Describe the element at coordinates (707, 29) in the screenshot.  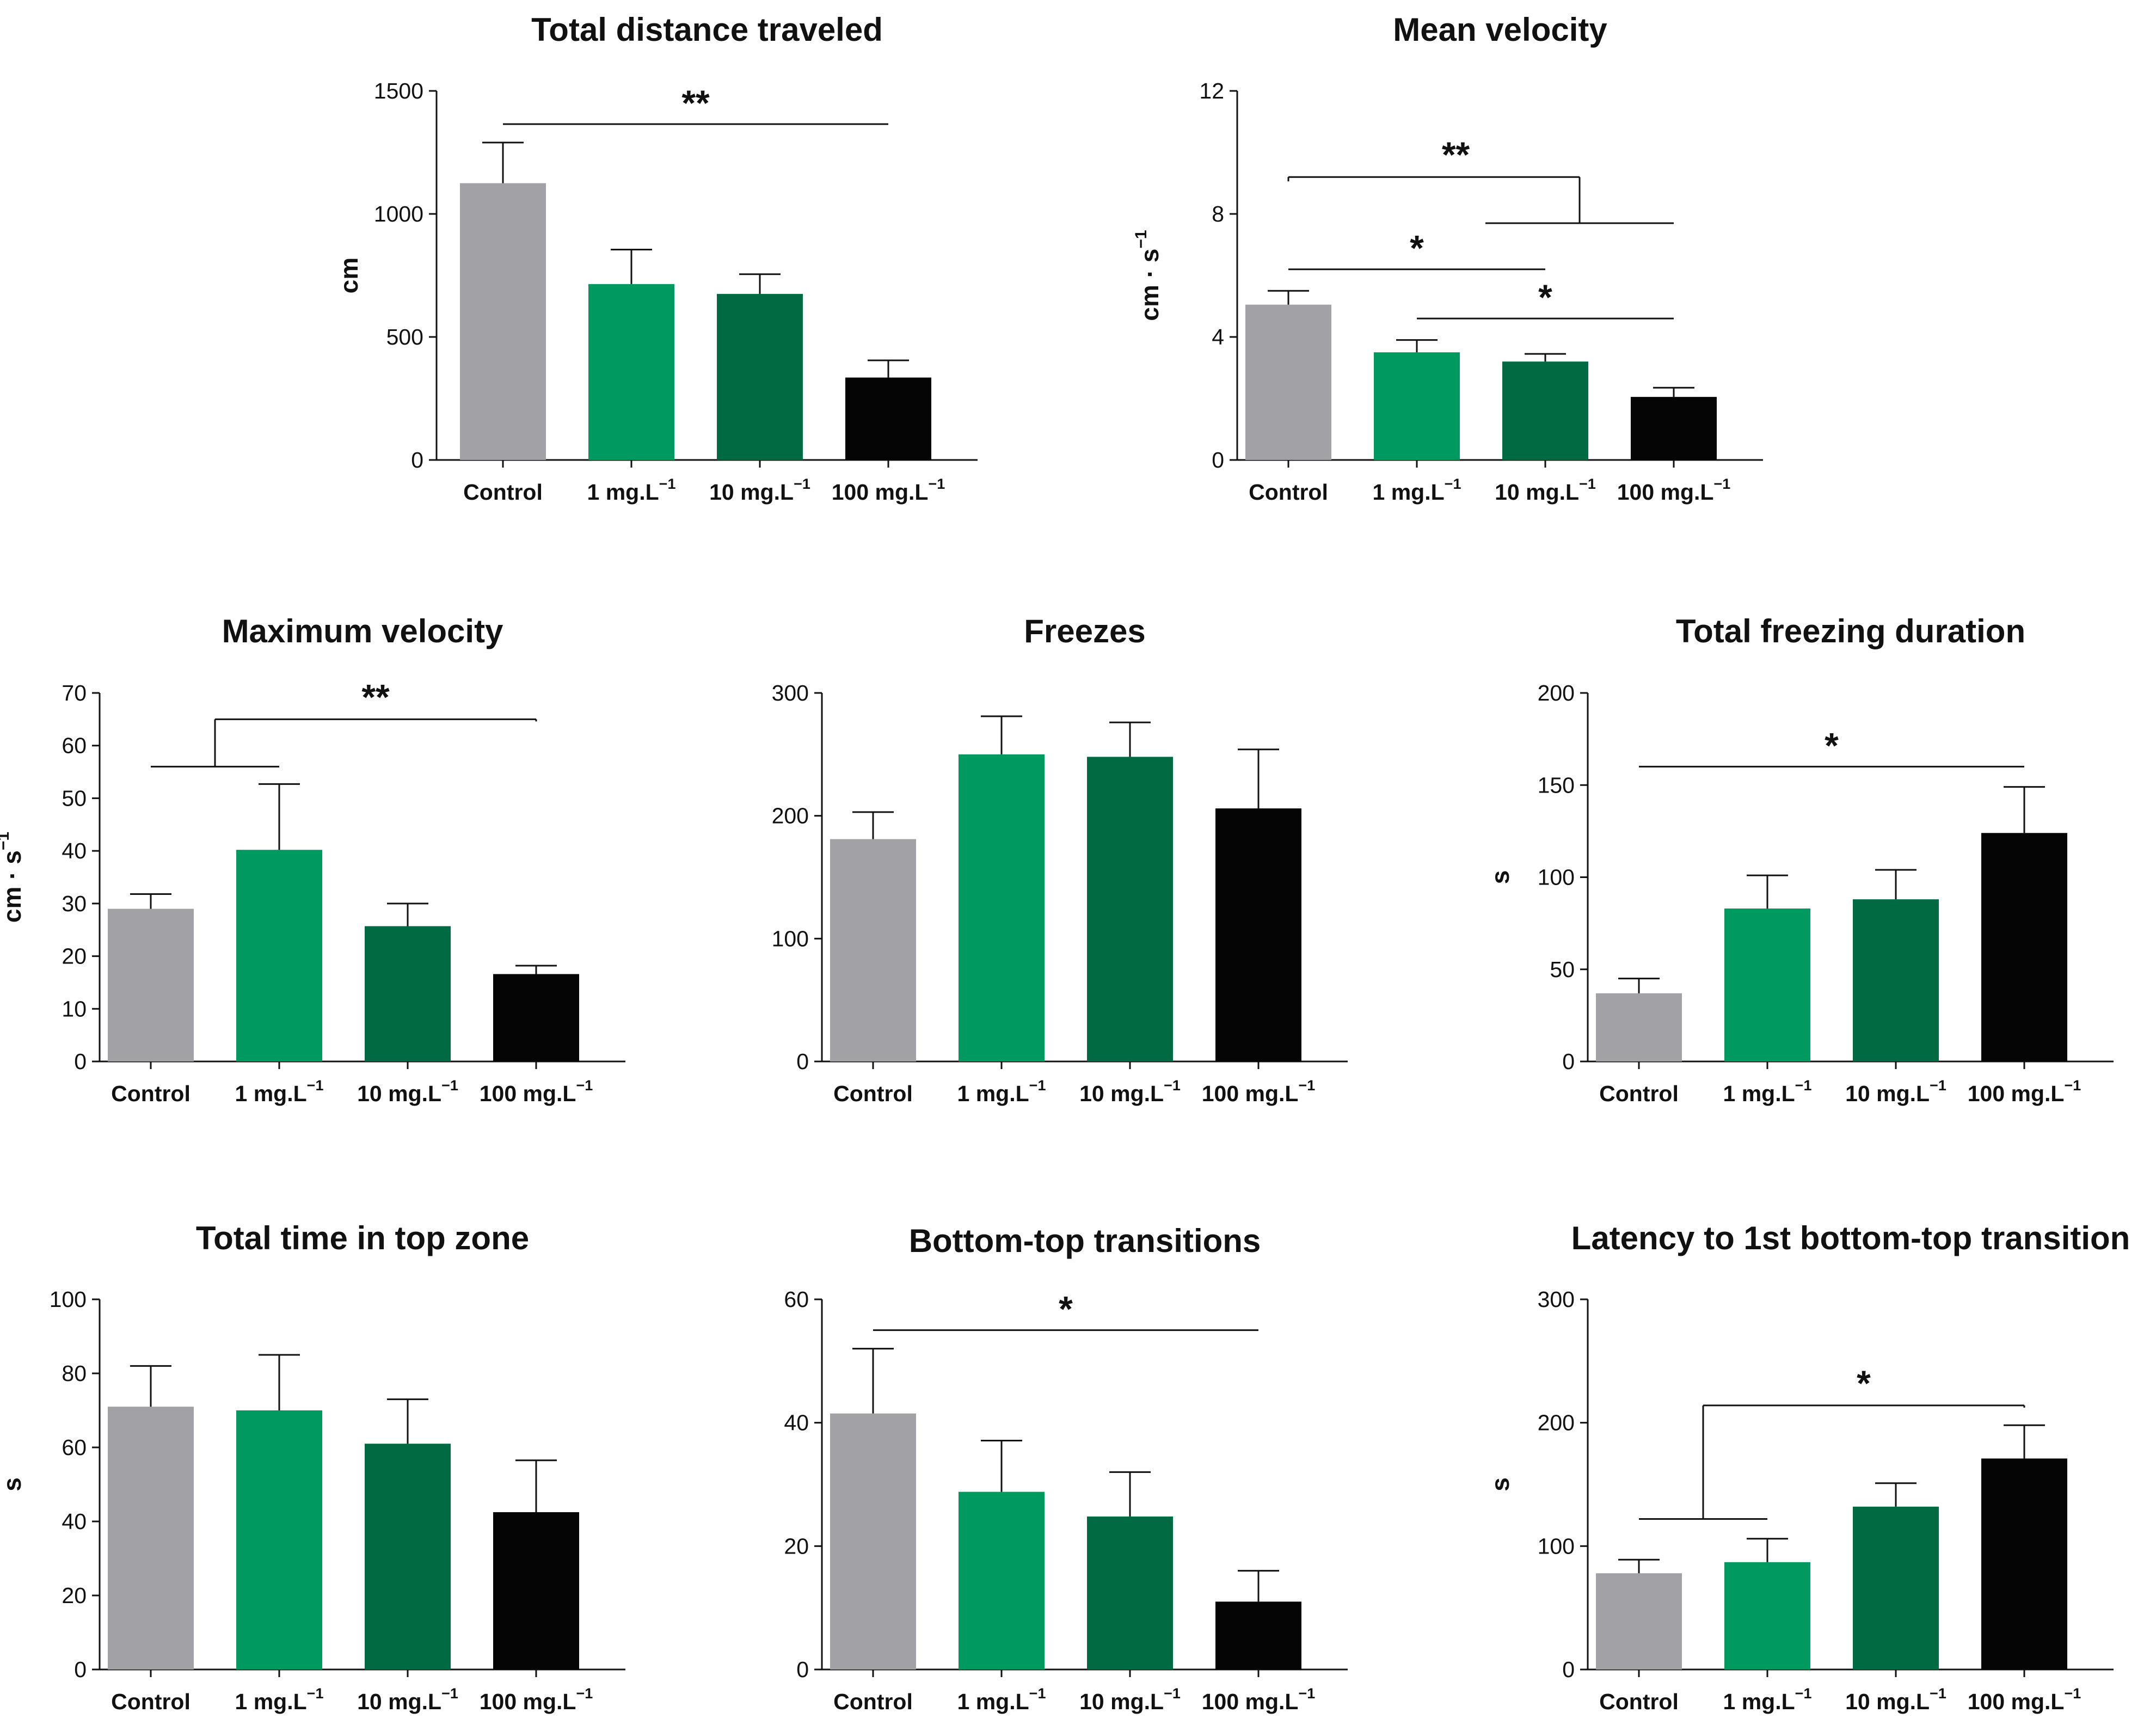
I see `chart-title: Total distance traveled` at that location.